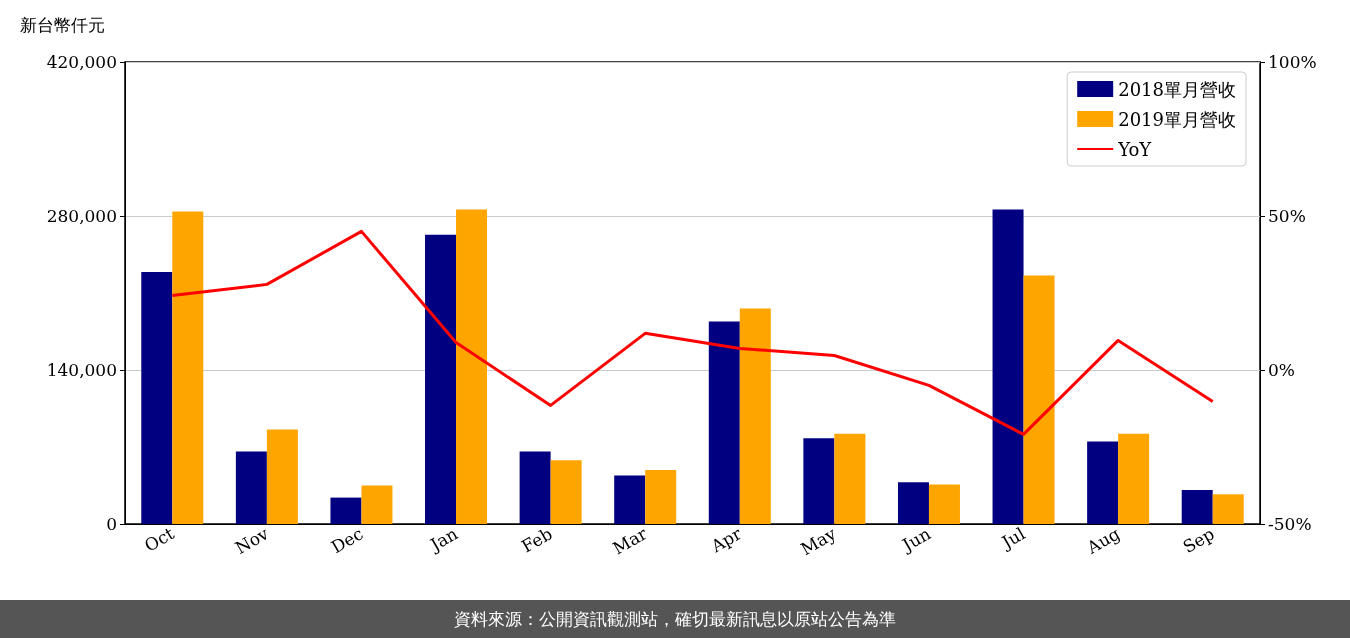 Image resolution: width=1350 pixels, height=638 pixels. What do you see at coordinates (1281, 370) in the screenshot?
I see `y2-tick-label: 0%` at bounding box center [1281, 370].